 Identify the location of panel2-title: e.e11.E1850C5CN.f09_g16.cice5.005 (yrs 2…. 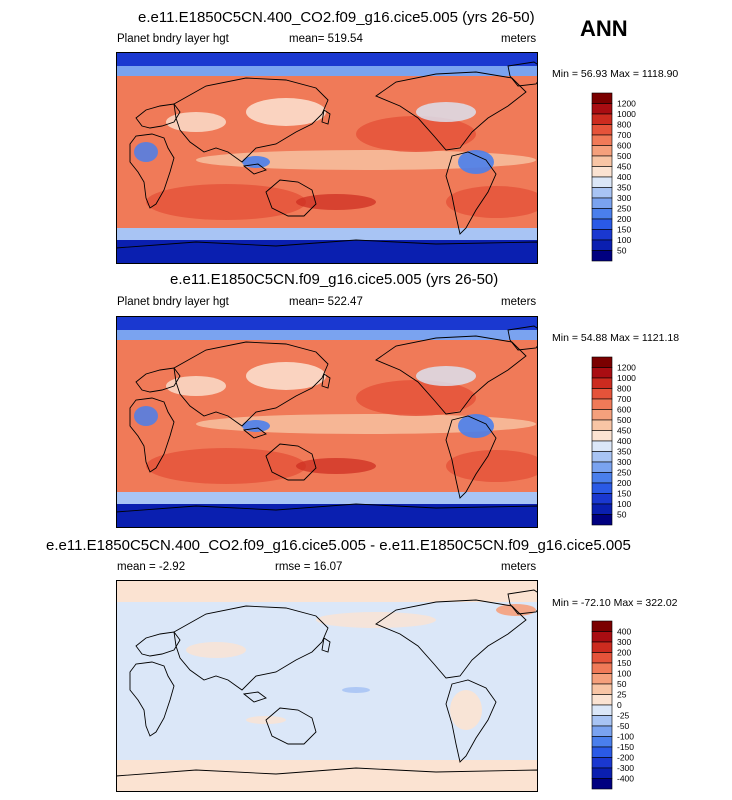
(334, 279).